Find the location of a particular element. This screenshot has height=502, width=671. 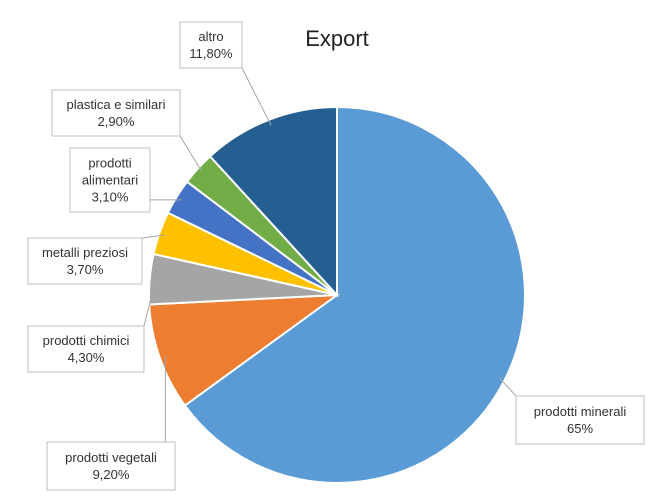

leader-line-plastica-e-similari is located at coordinates (191, 154).